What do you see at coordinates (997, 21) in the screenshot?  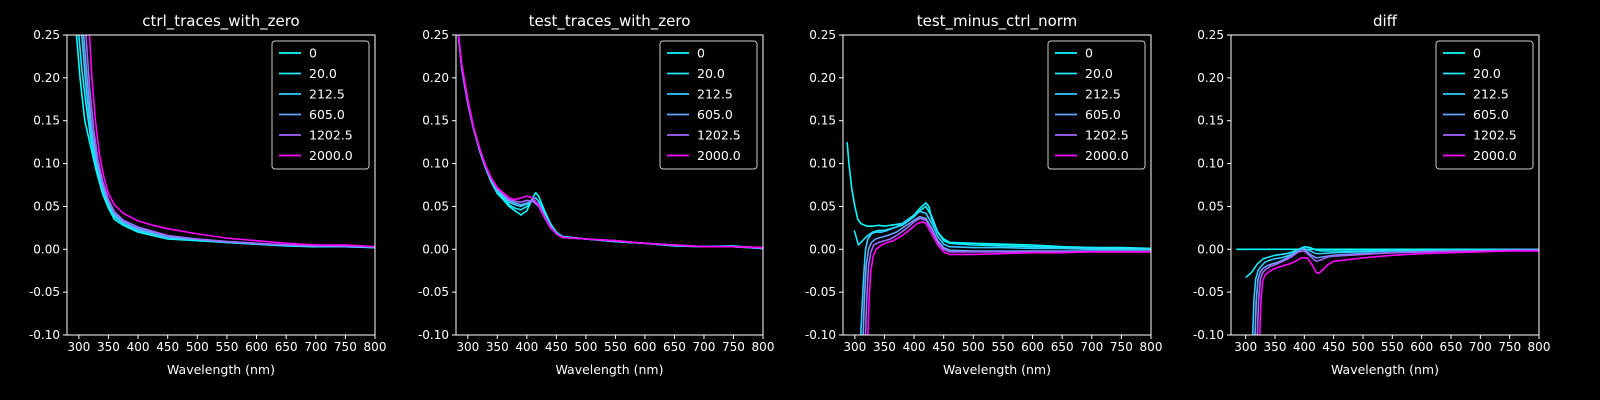 I see `chart-title: test_minus_ctrl_norm` at bounding box center [997, 21].